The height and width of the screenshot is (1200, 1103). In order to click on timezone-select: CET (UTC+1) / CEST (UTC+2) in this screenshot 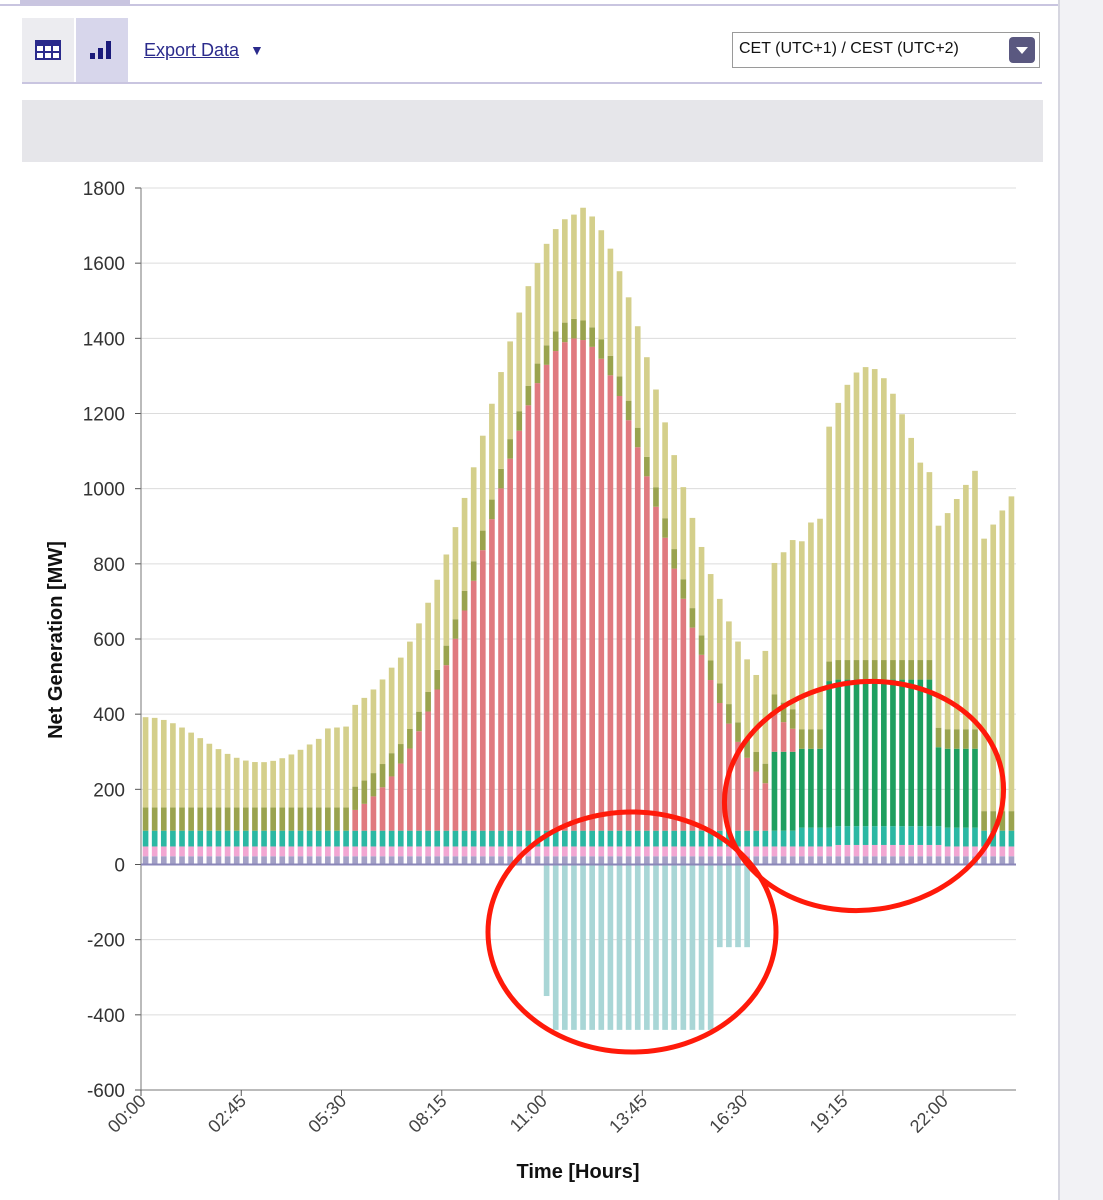, I will do `click(886, 50)`.